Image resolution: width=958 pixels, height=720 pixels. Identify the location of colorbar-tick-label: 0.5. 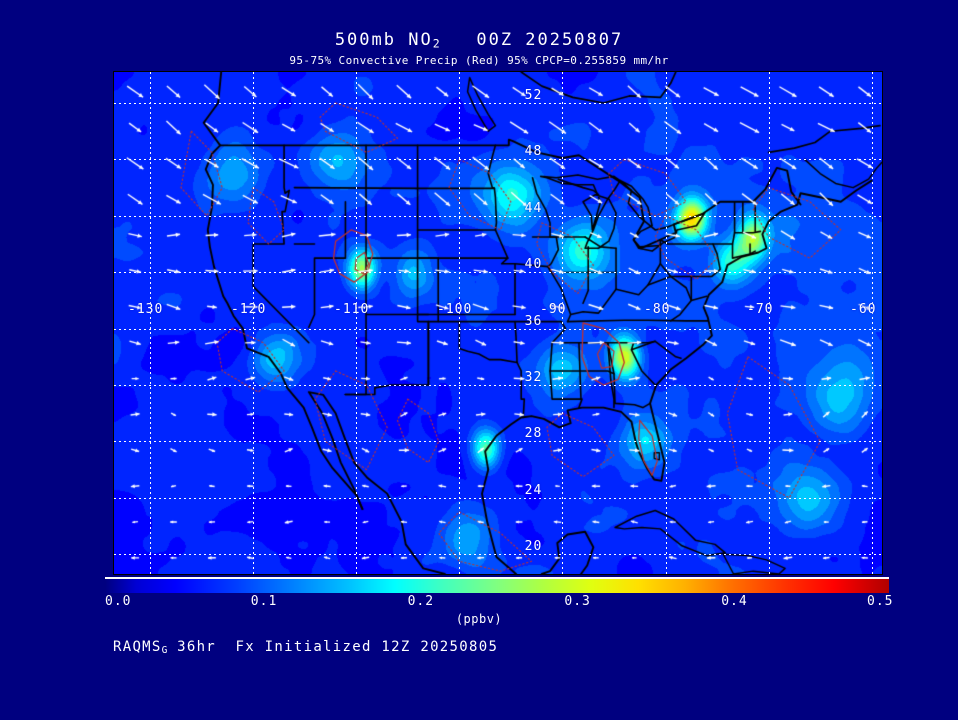
(880, 601).